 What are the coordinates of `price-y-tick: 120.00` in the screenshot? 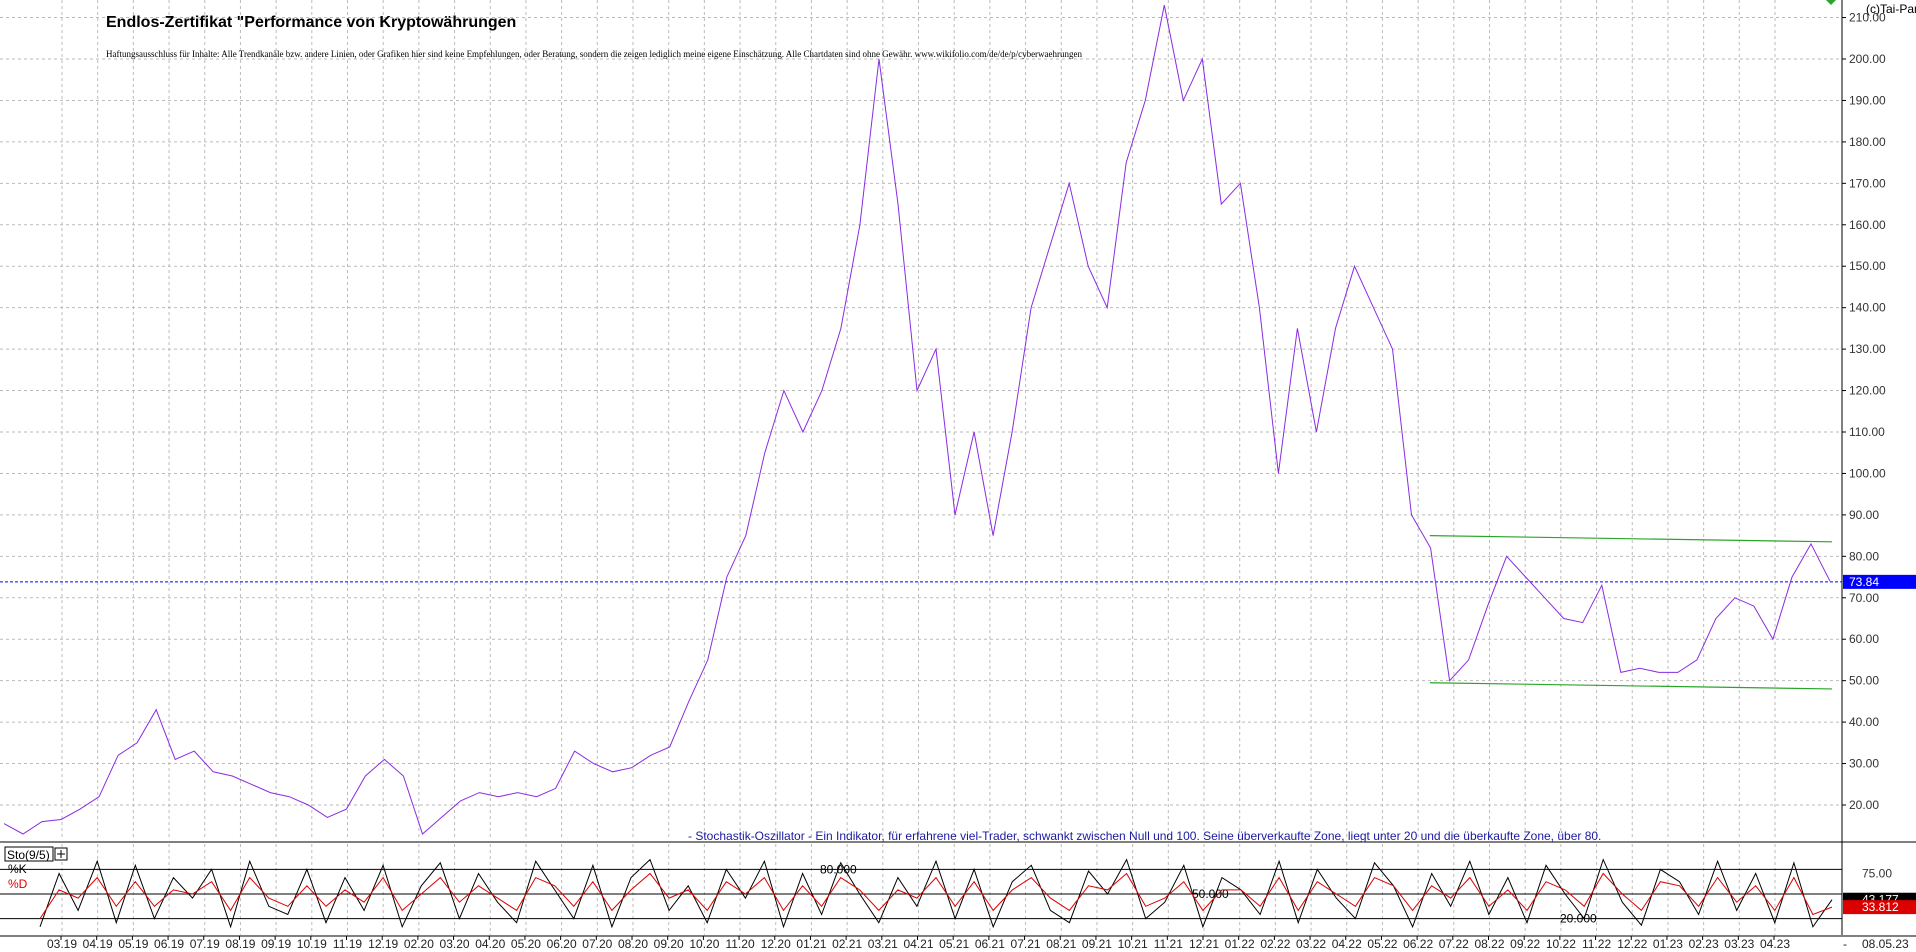 It's located at (1867, 391).